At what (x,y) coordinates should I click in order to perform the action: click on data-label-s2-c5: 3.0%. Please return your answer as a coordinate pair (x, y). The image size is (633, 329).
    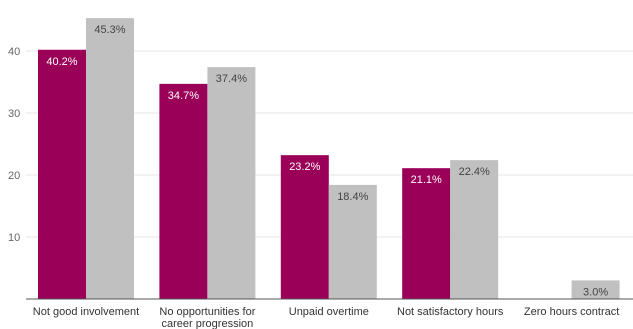
    Looking at the image, I should click on (595, 292).